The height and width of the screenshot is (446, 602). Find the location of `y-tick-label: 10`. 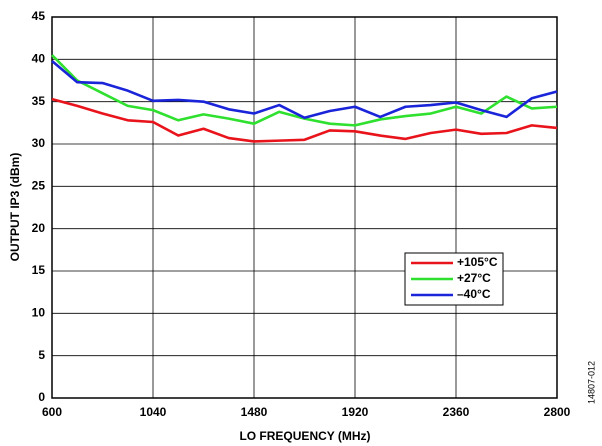

y-tick-label: 10 is located at coordinates (39, 313).